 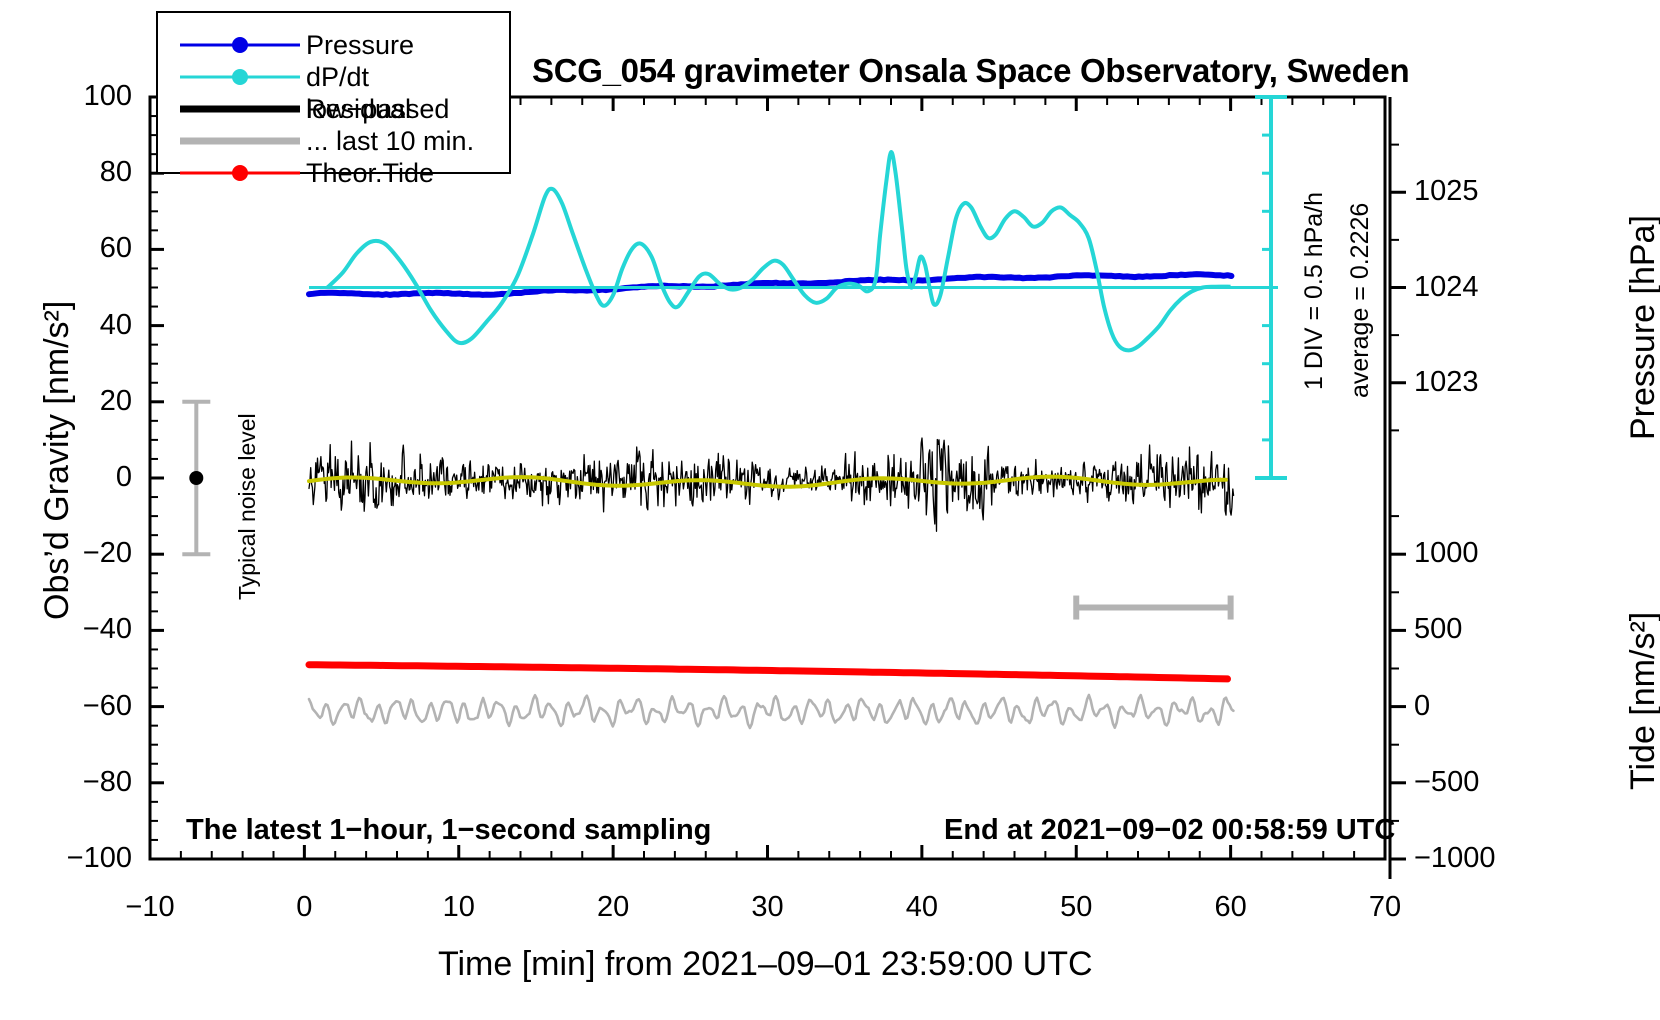 I want to click on tick-label: 1023, so click(x=1446, y=381).